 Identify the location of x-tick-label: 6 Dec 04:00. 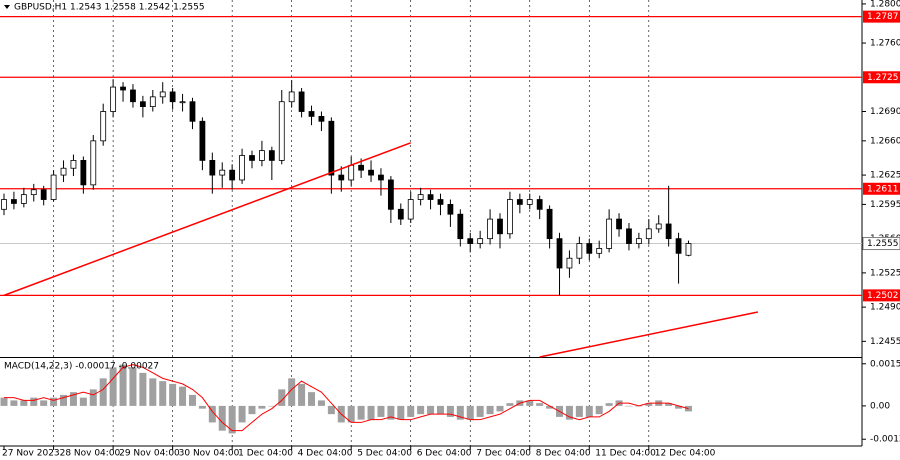
(444, 454).